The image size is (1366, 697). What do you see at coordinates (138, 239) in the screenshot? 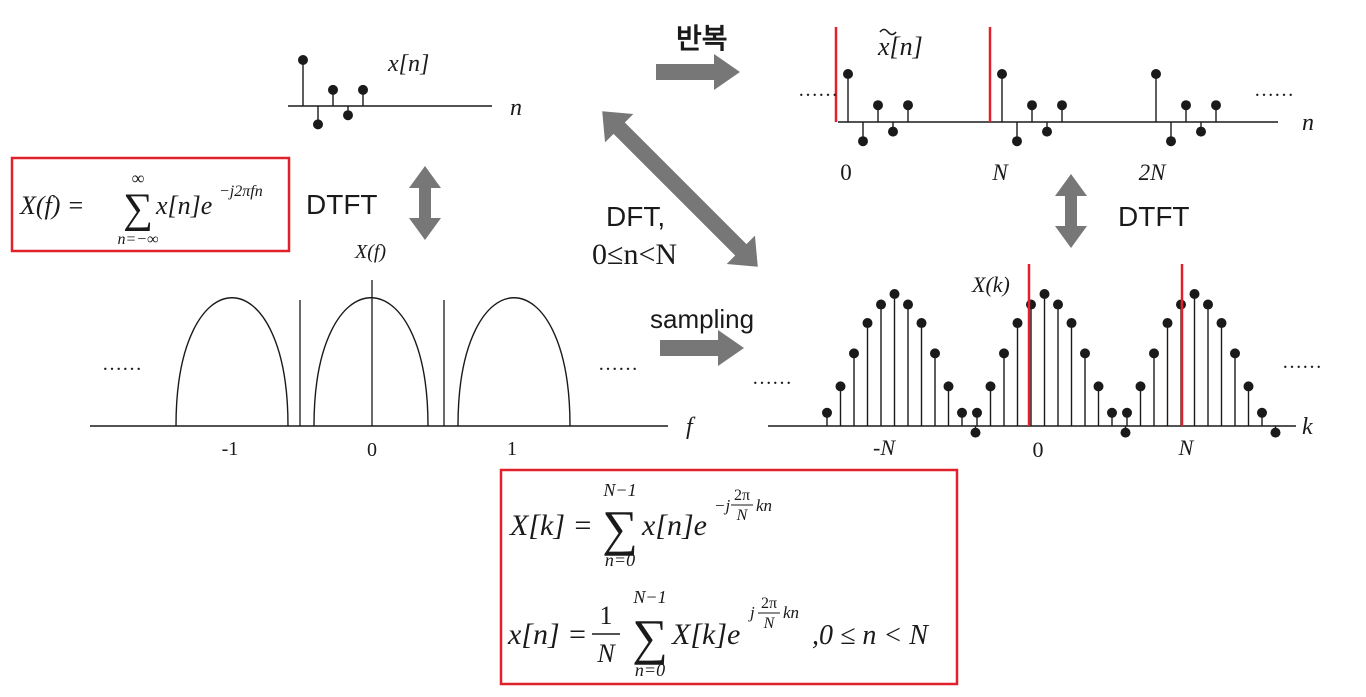
I see `dtft-sum-lower: n=−∞` at bounding box center [138, 239].